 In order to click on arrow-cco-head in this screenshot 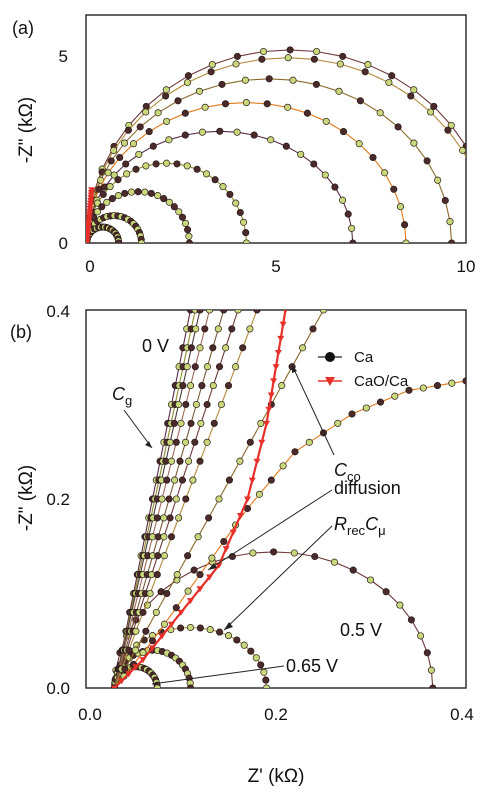, I will do `click(294, 369)`.